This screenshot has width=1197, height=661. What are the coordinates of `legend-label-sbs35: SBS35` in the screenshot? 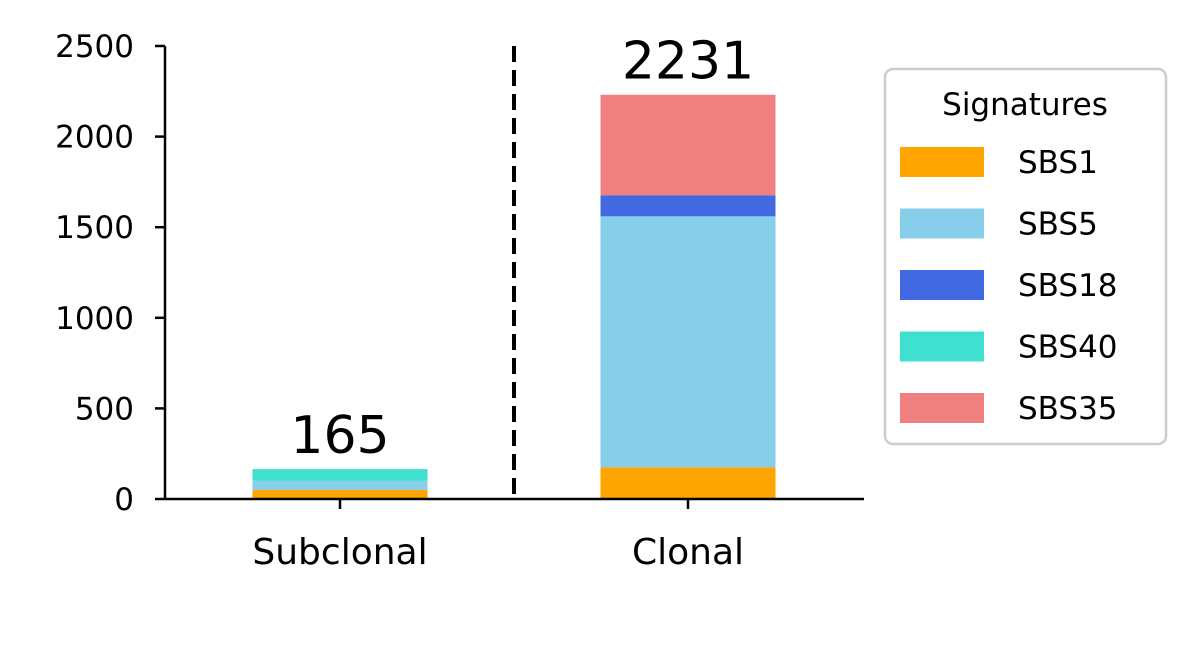 It's located at (1068, 409).